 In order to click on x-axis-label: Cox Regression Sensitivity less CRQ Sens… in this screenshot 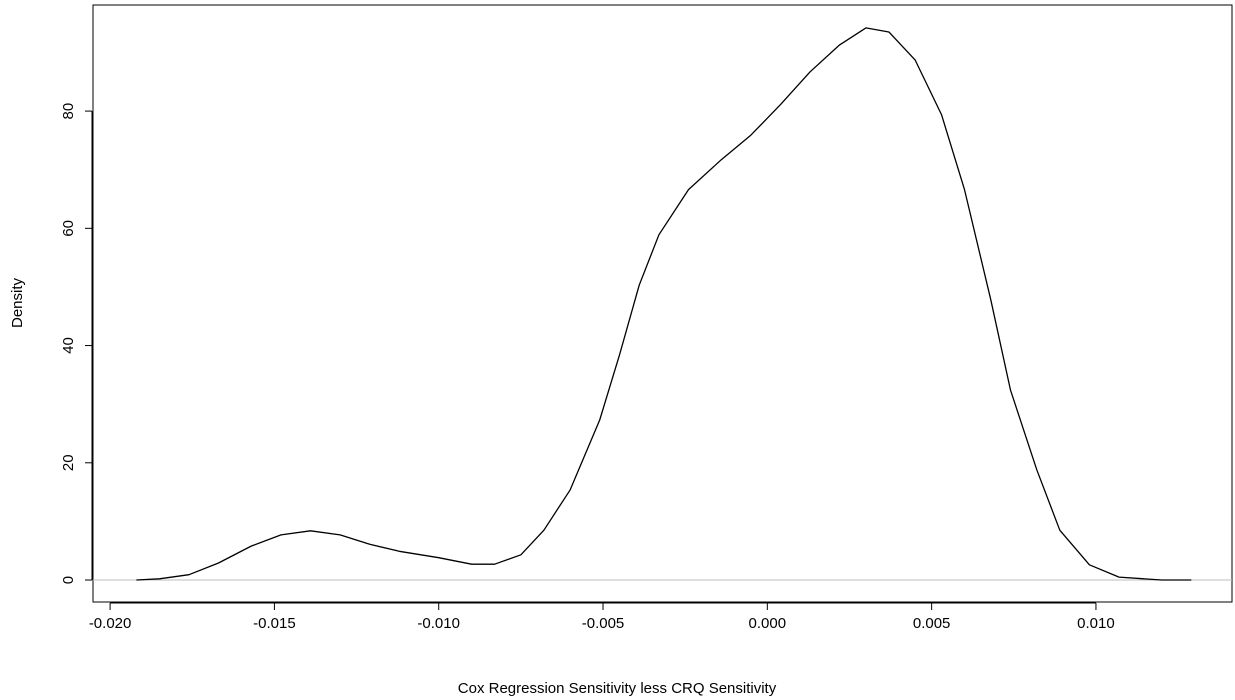, I will do `click(617, 688)`.